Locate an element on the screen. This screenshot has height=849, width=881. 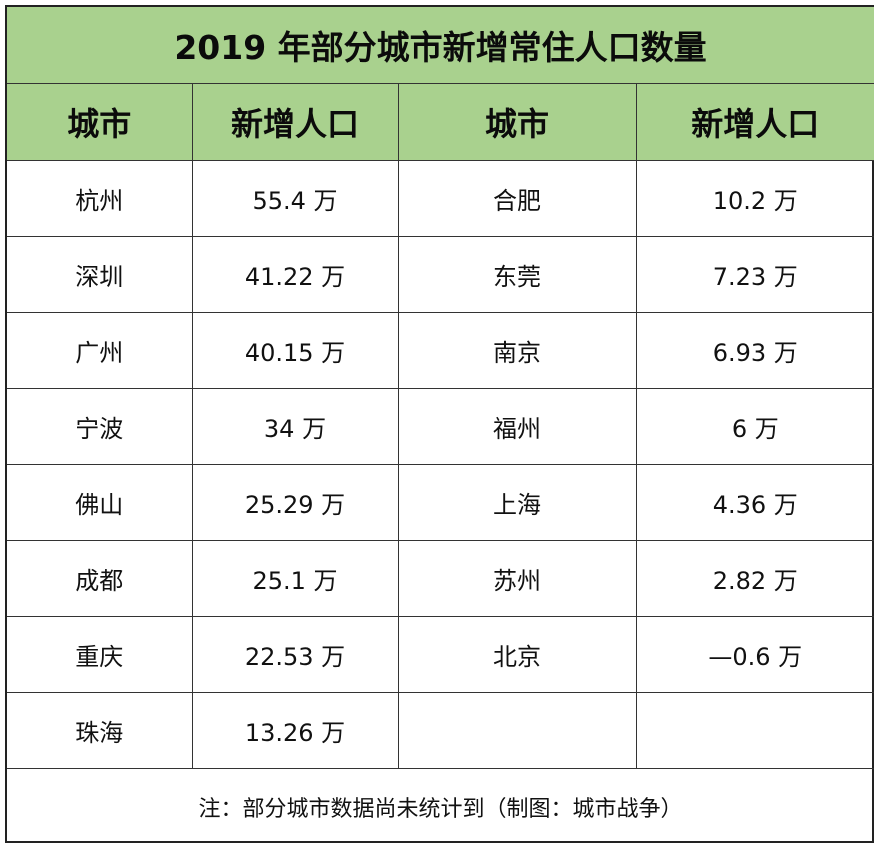
value-cell: 34 万 is located at coordinates (295, 426).